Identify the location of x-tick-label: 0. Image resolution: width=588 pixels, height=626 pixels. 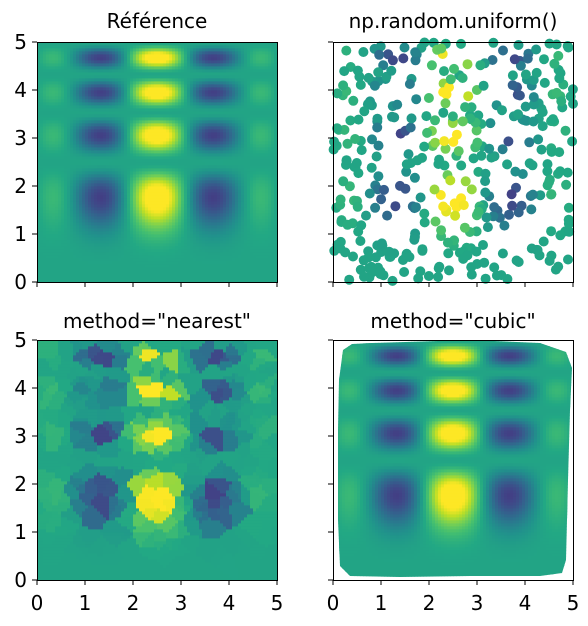
(37, 603).